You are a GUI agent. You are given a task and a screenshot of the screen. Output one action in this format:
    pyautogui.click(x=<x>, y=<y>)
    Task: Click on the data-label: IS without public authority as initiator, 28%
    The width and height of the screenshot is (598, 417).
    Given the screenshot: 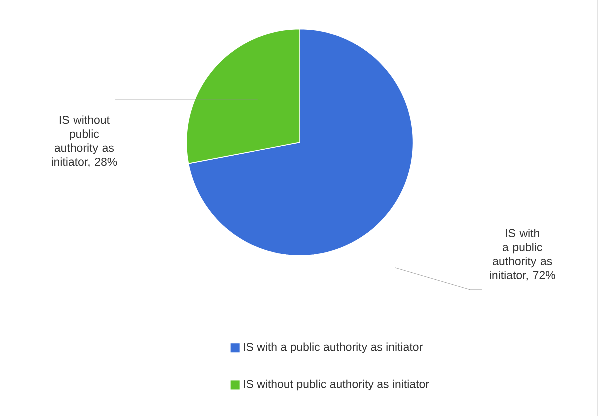 What is the action you would take?
    pyautogui.click(x=85, y=142)
    